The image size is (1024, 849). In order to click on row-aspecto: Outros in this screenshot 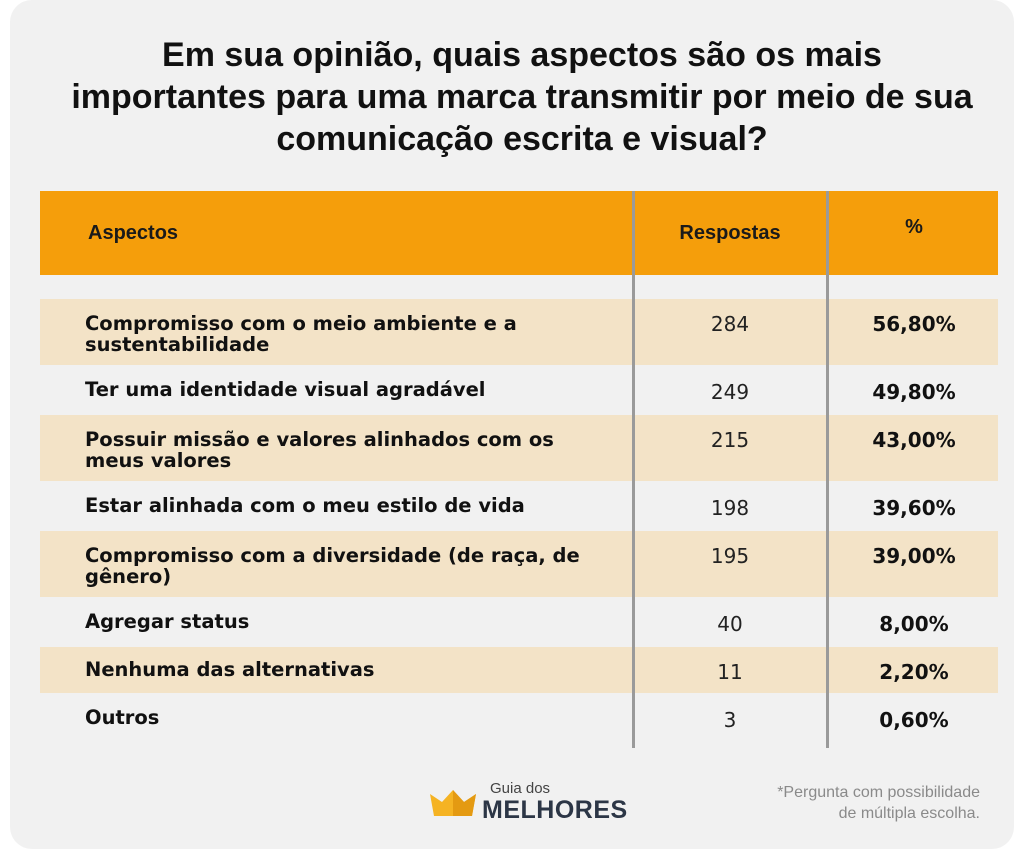, I will do `click(122, 717)`.